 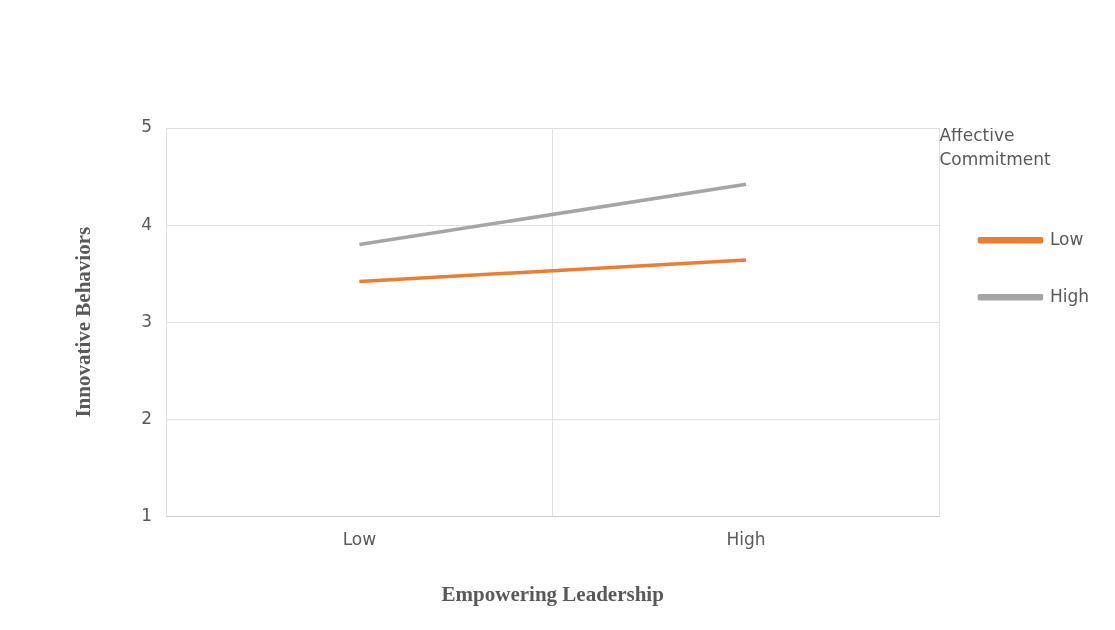 What do you see at coordinates (147, 223) in the screenshot?
I see `y-tick-label: 4` at bounding box center [147, 223].